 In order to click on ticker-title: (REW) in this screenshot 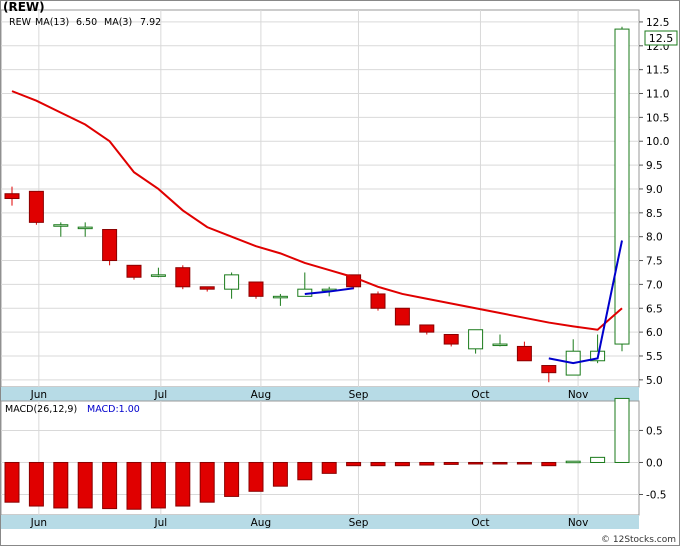, I will do `click(24, 7)`.